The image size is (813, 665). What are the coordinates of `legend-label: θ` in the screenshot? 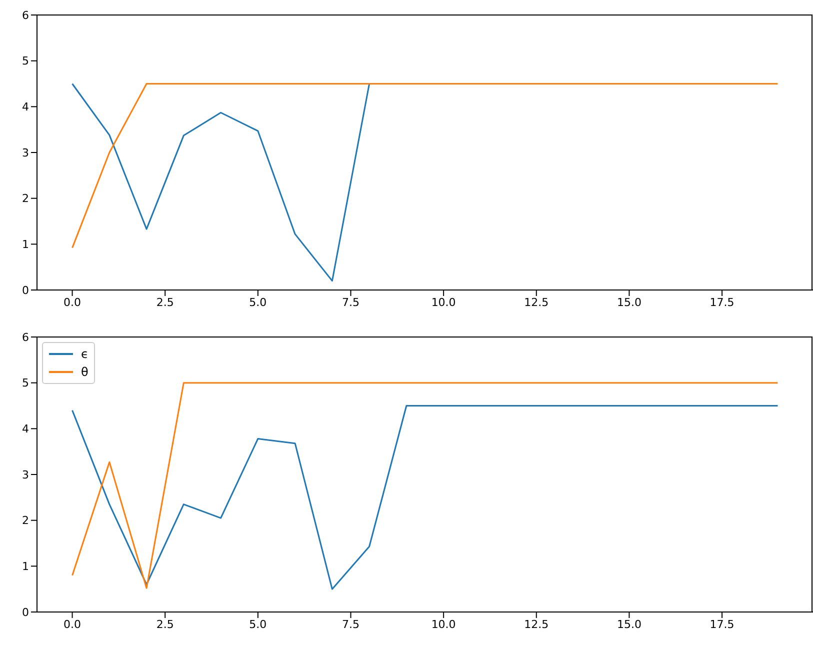 It's located at (84, 372).